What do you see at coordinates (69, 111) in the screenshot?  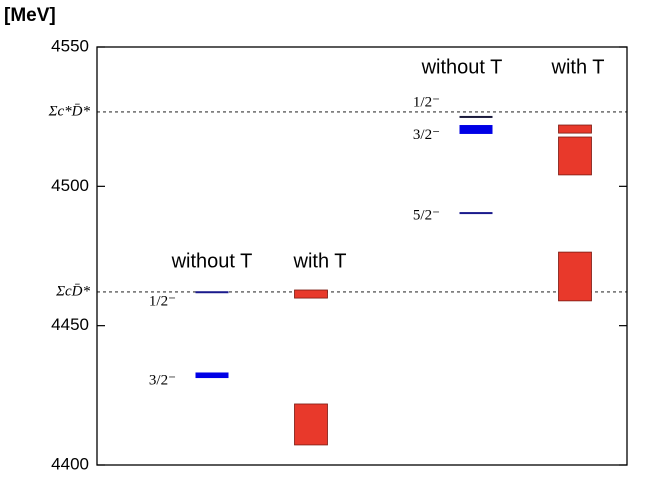 I see `threshold-label: Σc*D̄*` at bounding box center [69, 111].